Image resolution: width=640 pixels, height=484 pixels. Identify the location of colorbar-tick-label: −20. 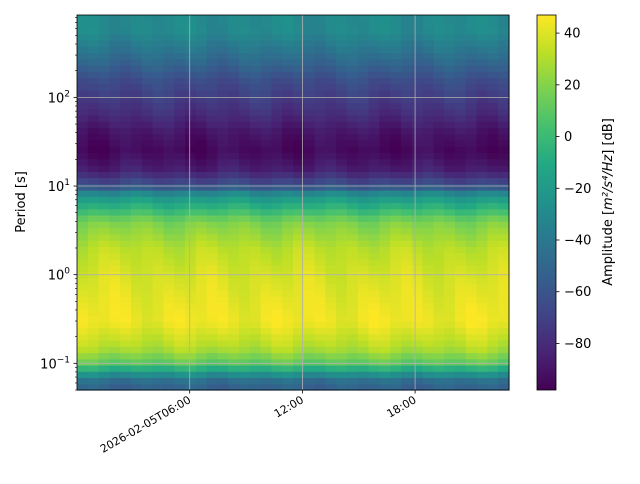
(577, 189).